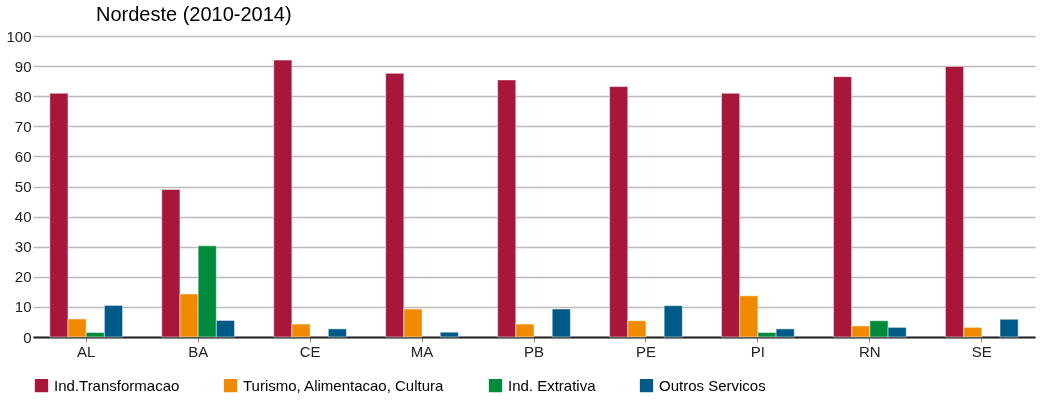 The image size is (1040, 401). I want to click on y-tick-label: 10, so click(23, 307).